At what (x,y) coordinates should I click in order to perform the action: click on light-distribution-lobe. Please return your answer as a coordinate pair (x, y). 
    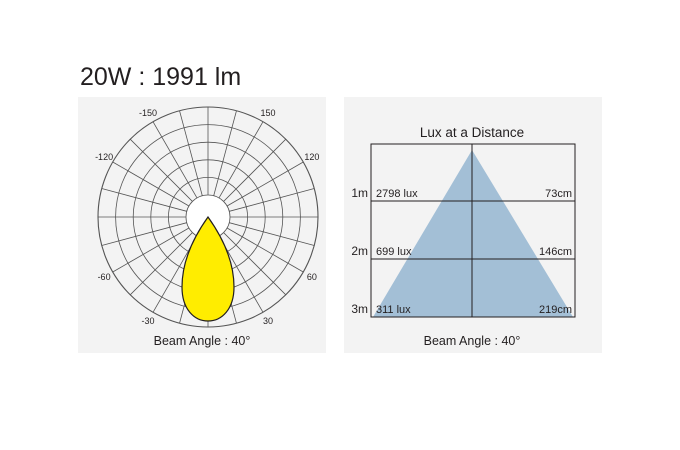
    Looking at the image, I should click on (208, 268).